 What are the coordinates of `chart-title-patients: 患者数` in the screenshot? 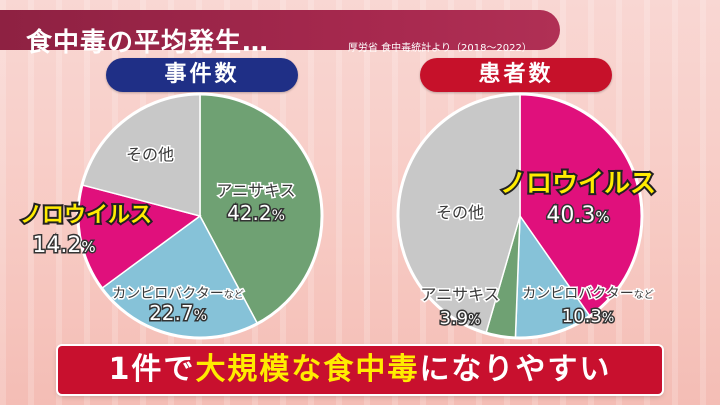 It's located at (516, 75).